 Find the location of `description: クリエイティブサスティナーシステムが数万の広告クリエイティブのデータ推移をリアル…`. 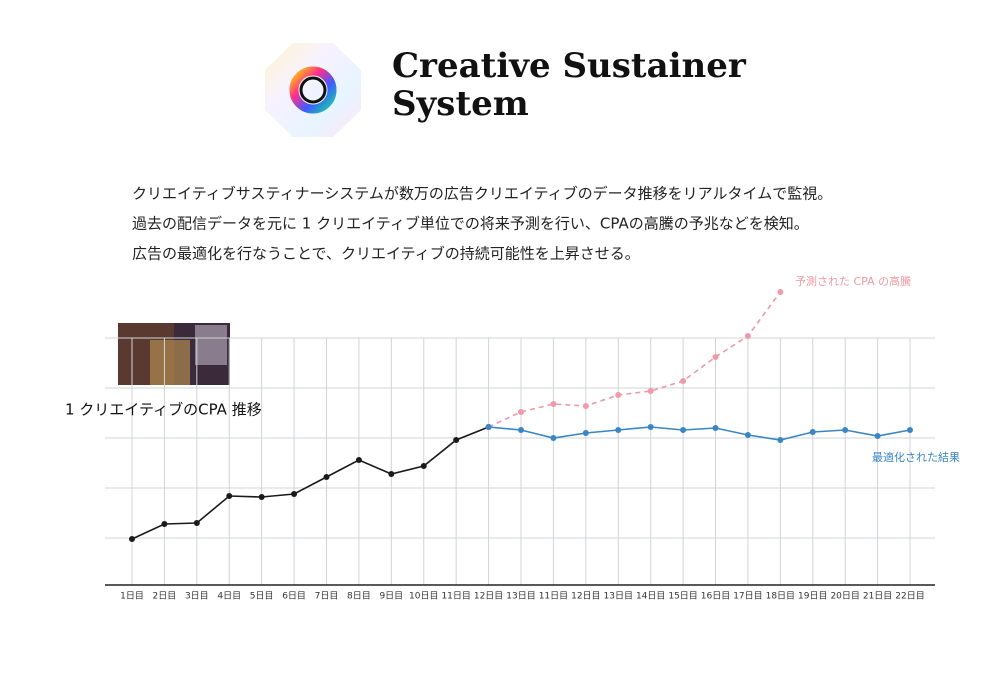

description: クリエイティブサスティナーシステムが数万の広告クリエイティブのデータ推移をリアル… is located at coordinates (482, 194).